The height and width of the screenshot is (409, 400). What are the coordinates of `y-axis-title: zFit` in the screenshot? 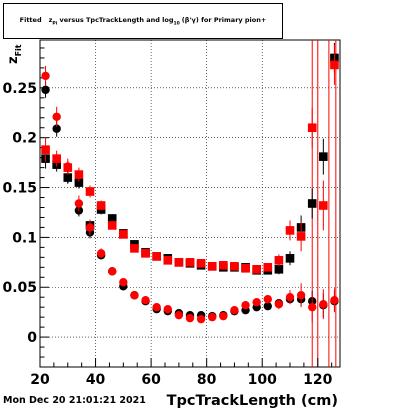 It's located at (14, 54).